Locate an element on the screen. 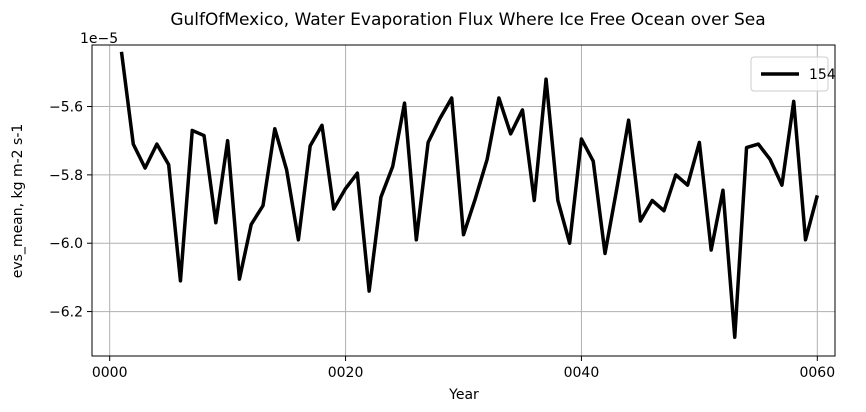  y-tick-label: −6.0 is located at coordinates (66, 244).